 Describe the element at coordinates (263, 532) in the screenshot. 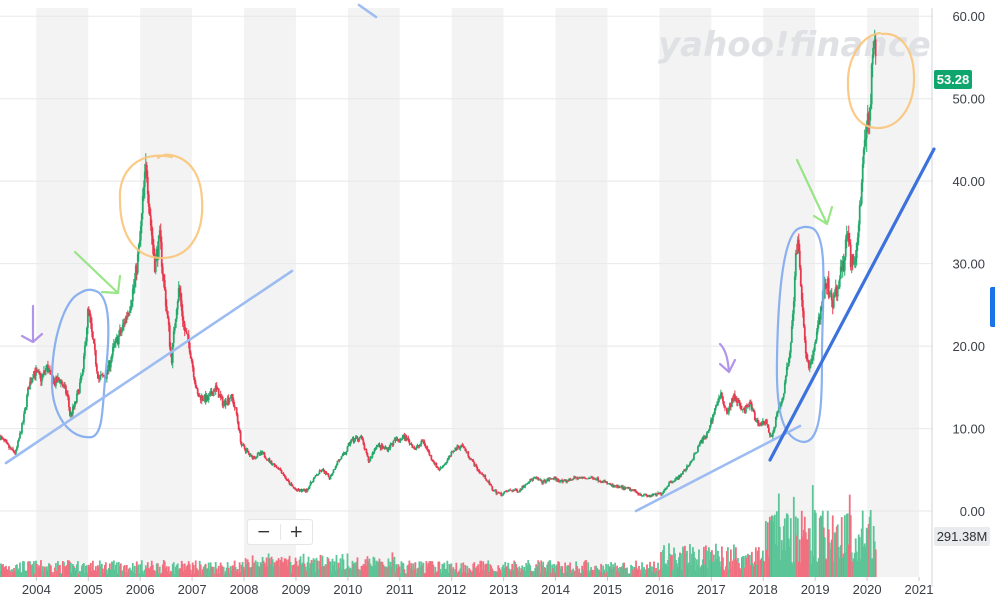

I see `zoom-out-button: −` at that location.